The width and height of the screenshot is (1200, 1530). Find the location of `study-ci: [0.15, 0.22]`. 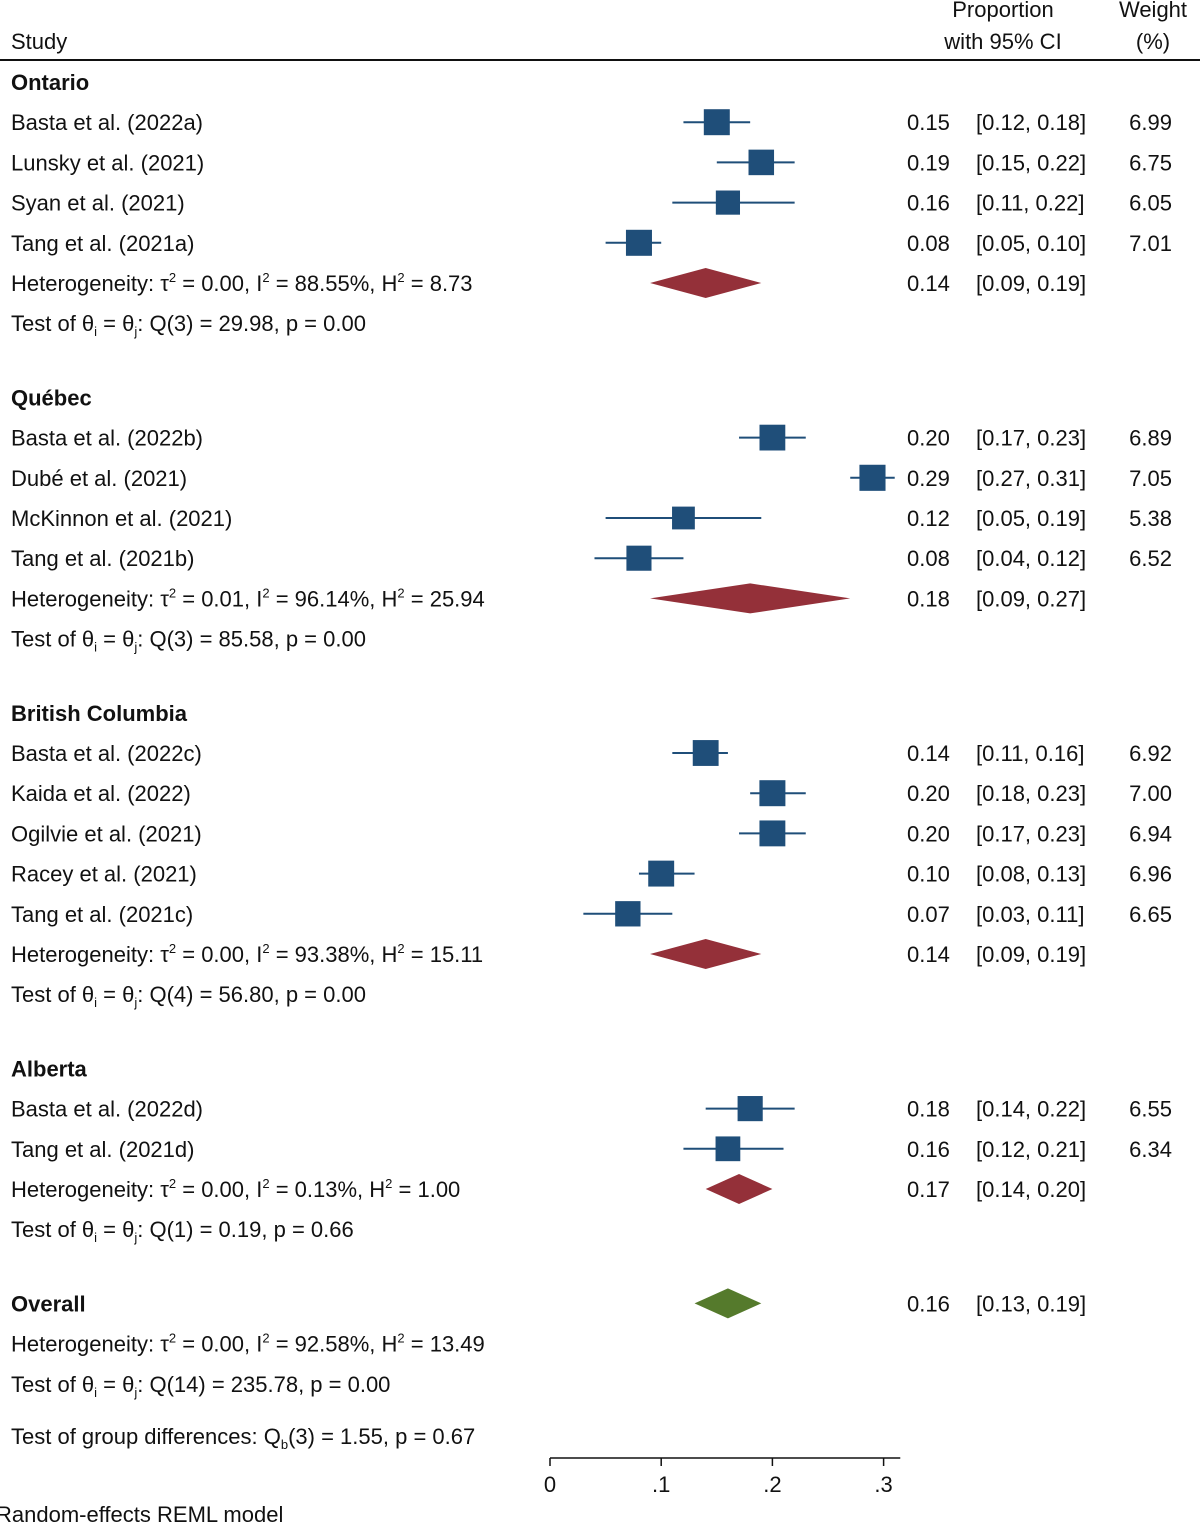

study-ci: [0.15, 0.22] is located at coordinates (1031, 162).